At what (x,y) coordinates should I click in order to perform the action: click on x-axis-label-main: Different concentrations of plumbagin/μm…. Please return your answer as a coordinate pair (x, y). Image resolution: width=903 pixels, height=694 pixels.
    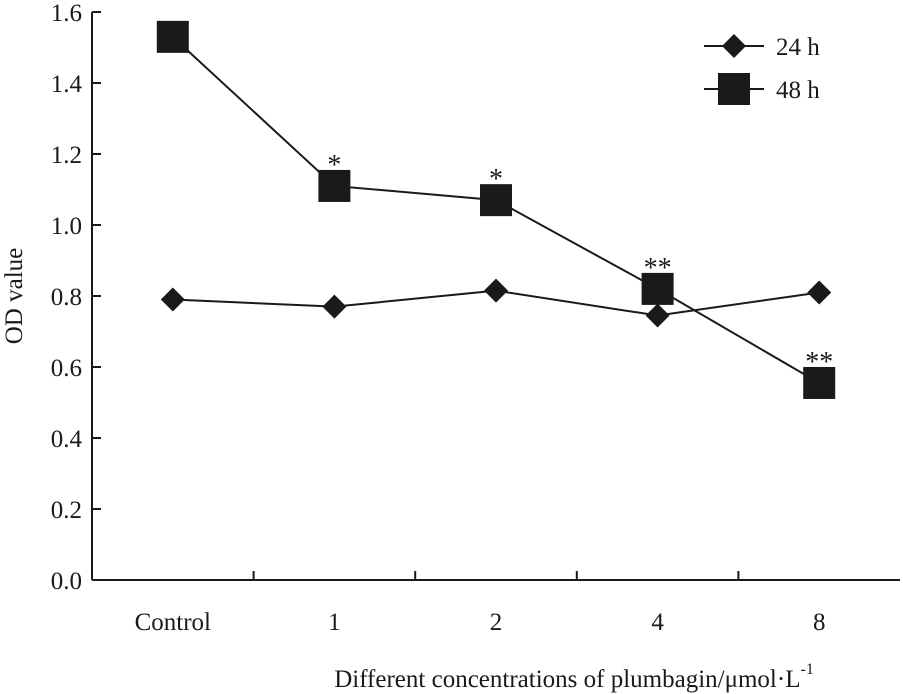
    Looking at the image, I should click on (567, 679).